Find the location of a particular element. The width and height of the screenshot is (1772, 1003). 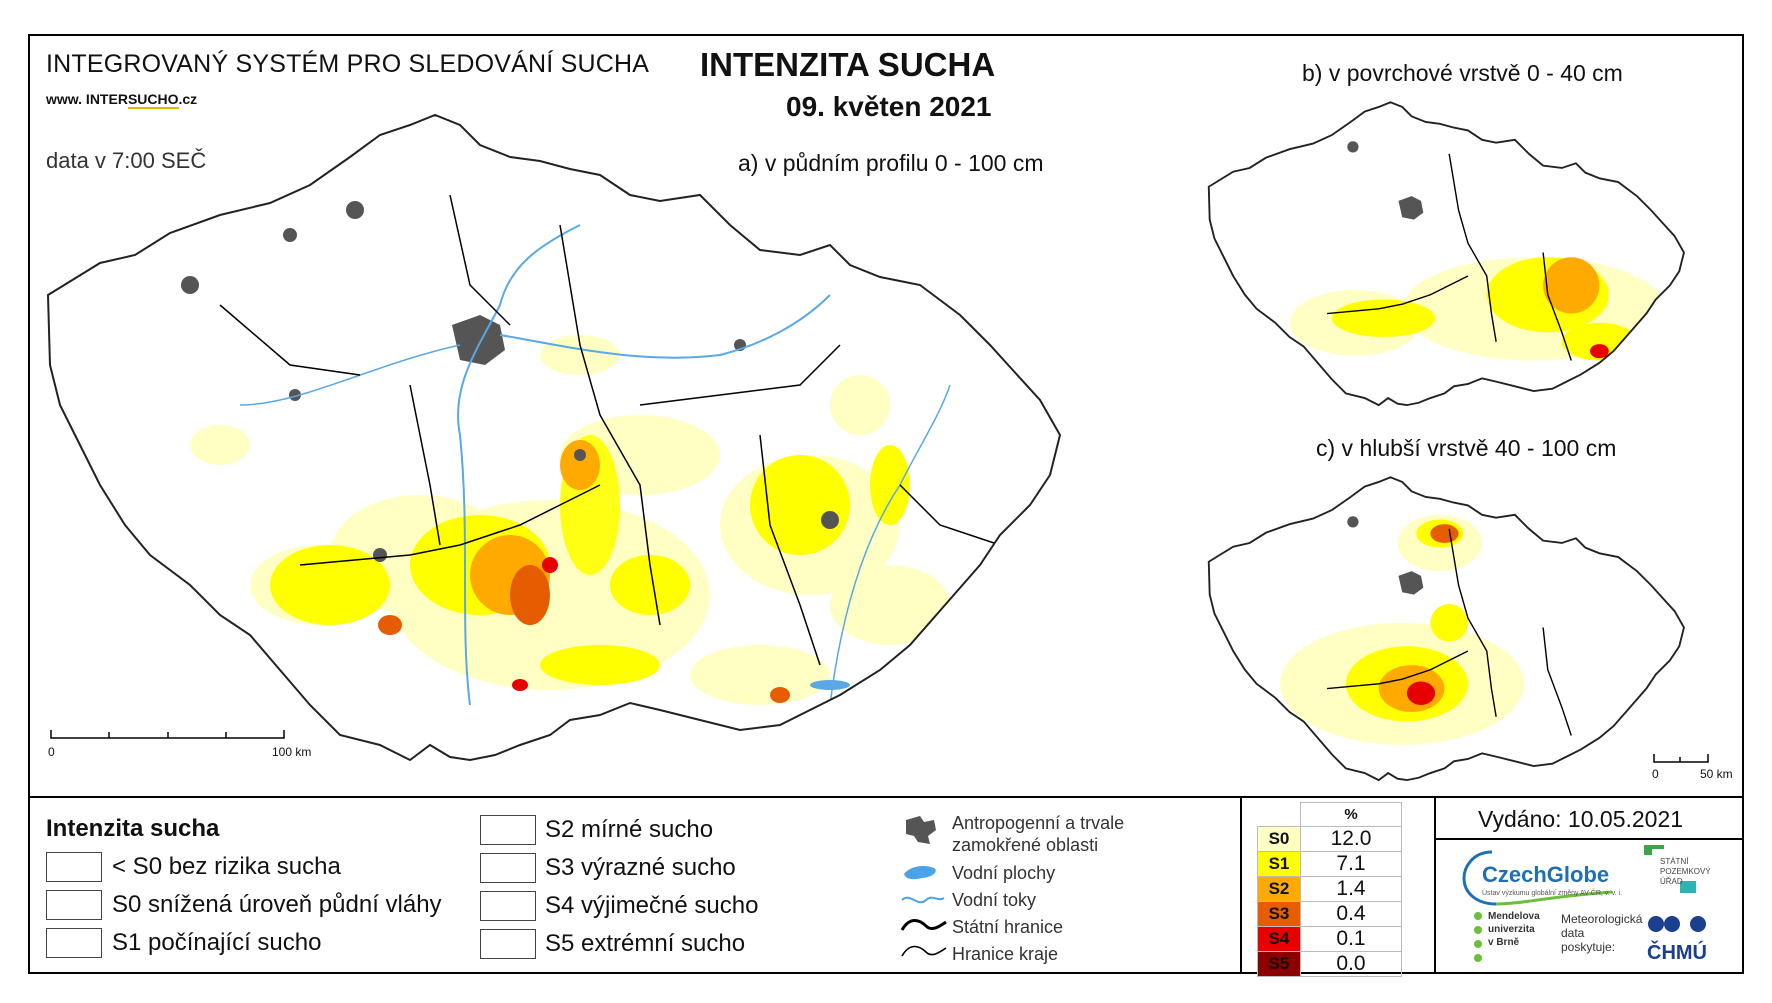

state-border-icon is located at coordinates (923, 925).